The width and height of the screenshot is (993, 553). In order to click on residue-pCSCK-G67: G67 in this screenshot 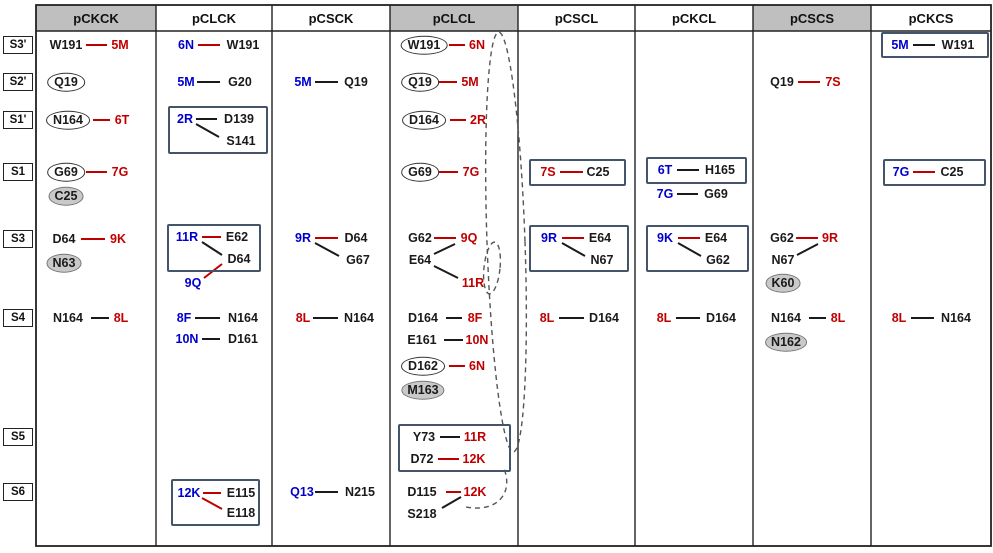, I will do `click(358, 259)`.